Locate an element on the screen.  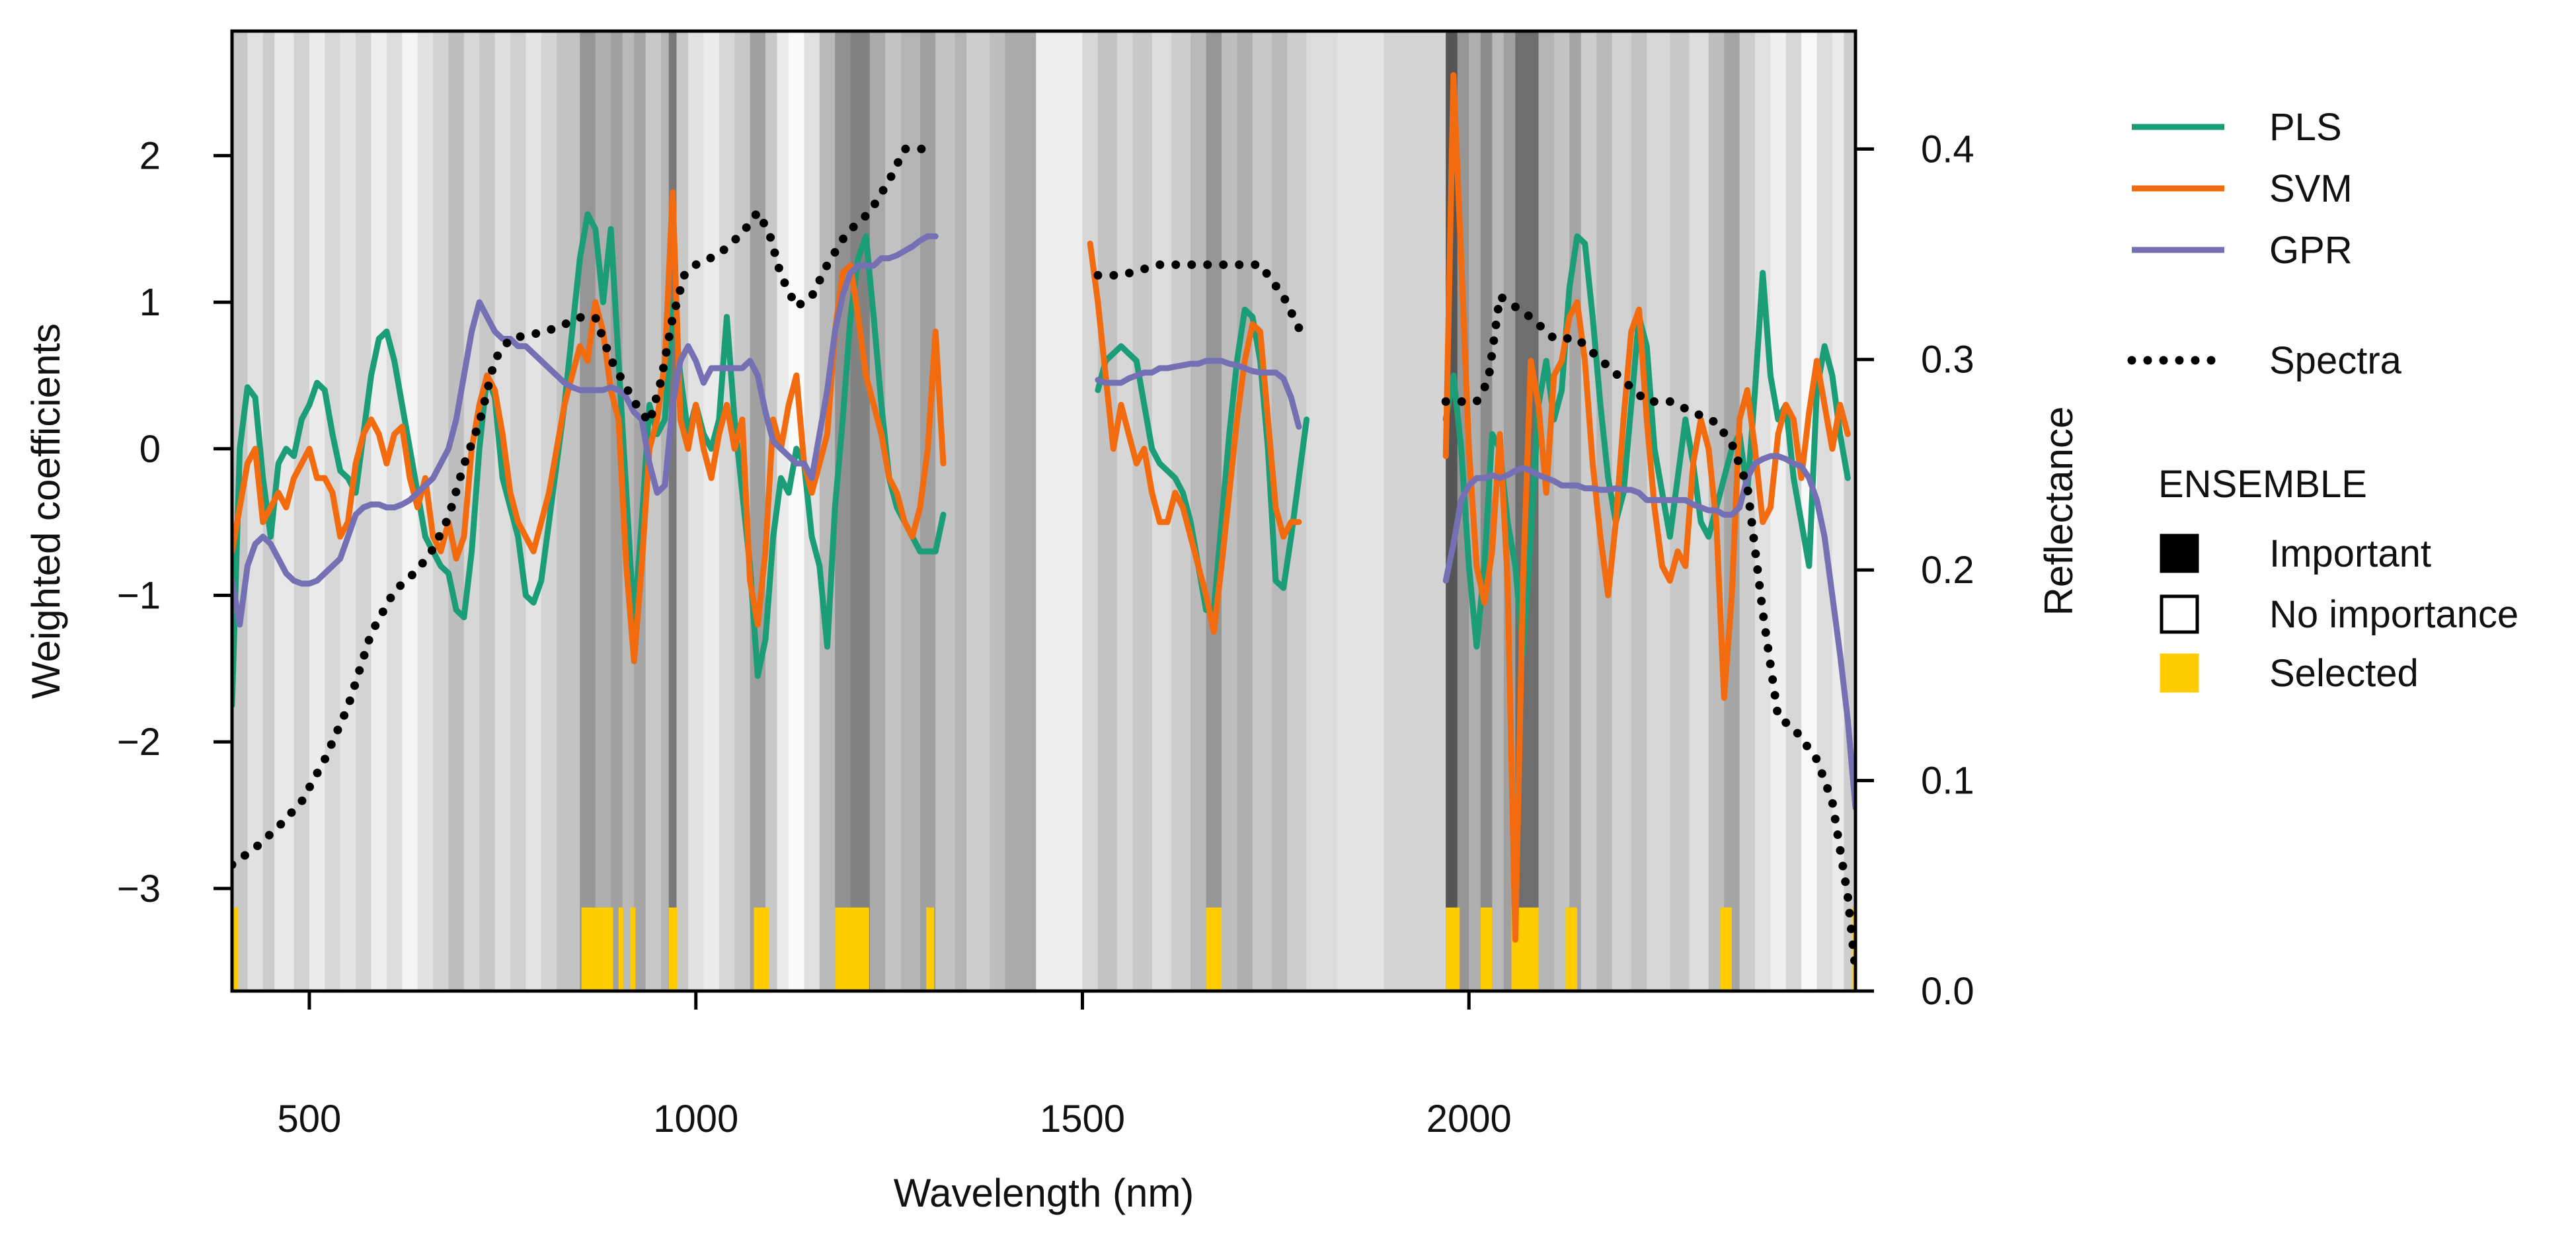
y-axis-title-left: Weighted coefficients is located at coordinates (46, 511).